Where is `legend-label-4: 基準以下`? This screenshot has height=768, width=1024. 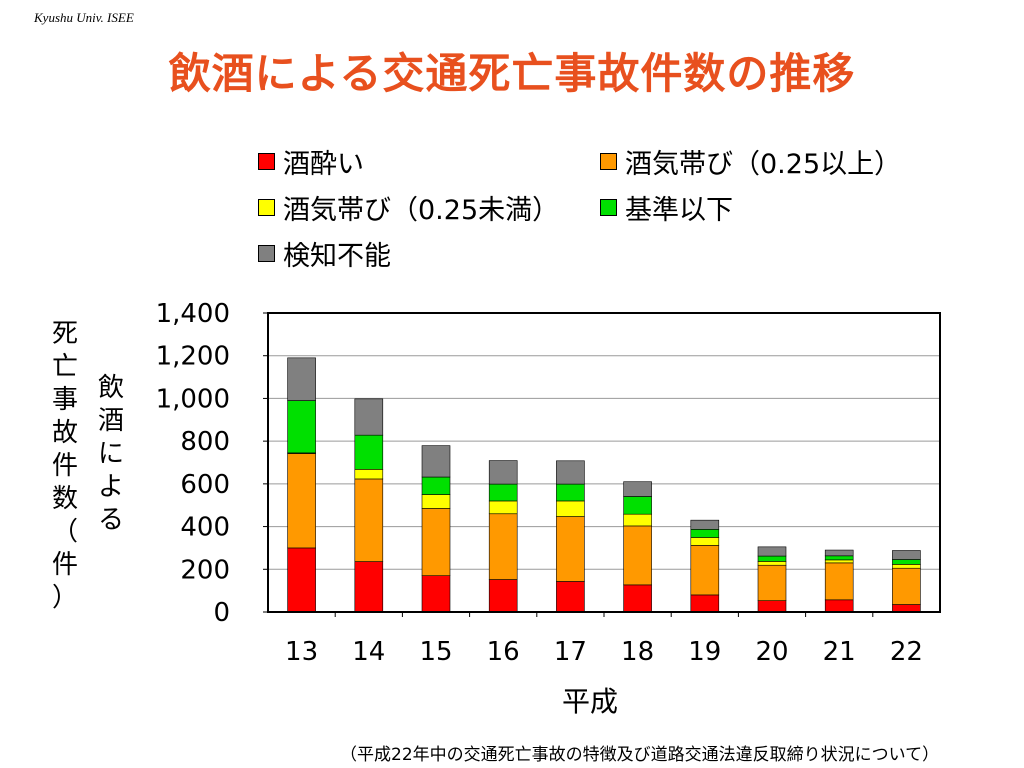
legend-label-4: 基準以下 is located at coordinates (679, 210).